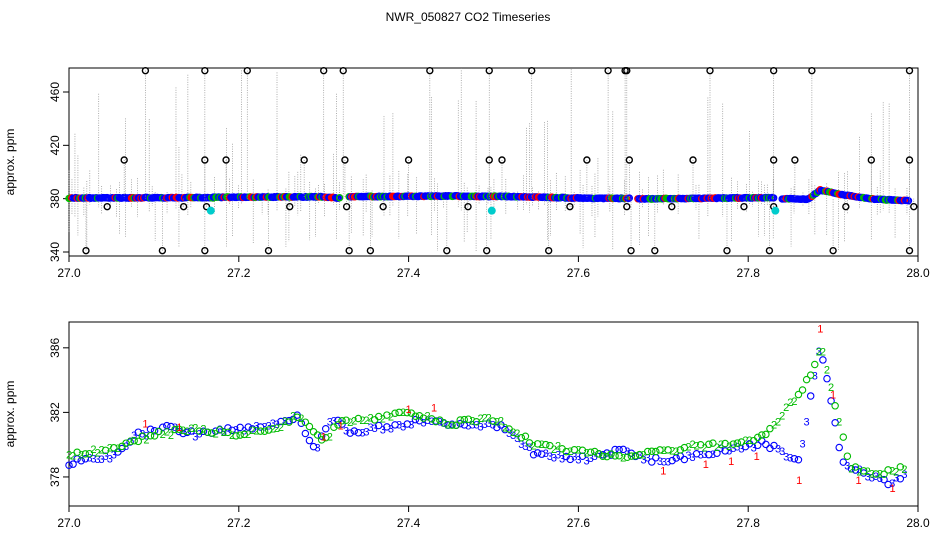 This screenshot has width=936, height=540. I want to click on top-x-tick-label: 27.0, so click(69, 273).